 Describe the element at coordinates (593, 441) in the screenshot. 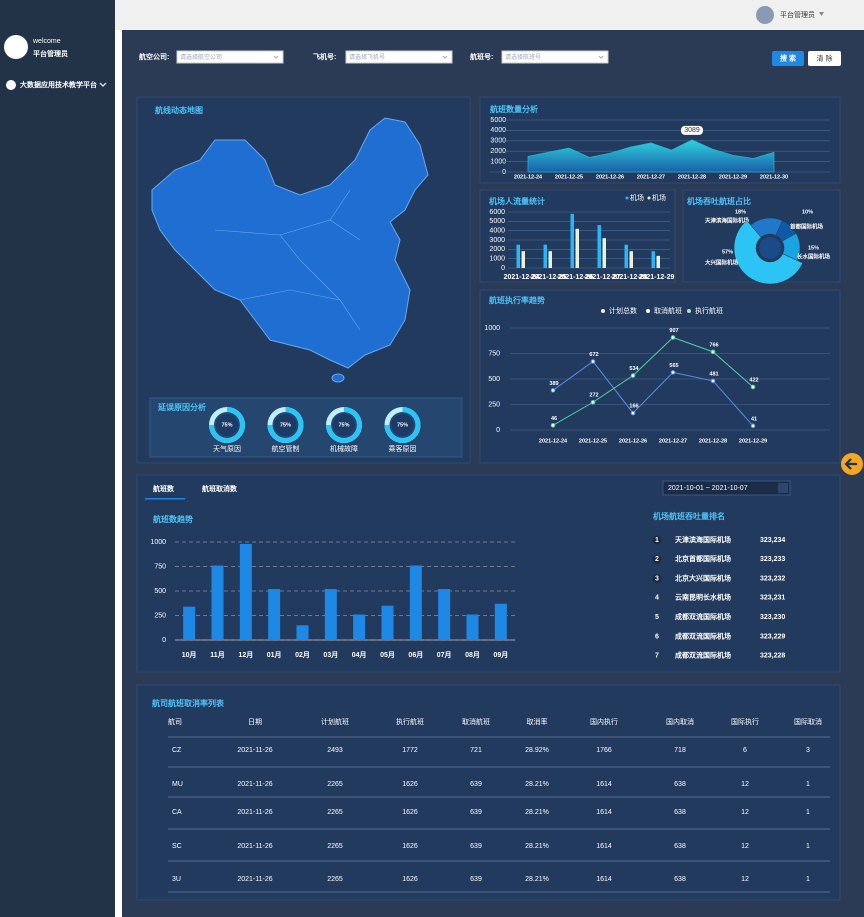

I see `x-tick-label: 2021-12-25` at that location.